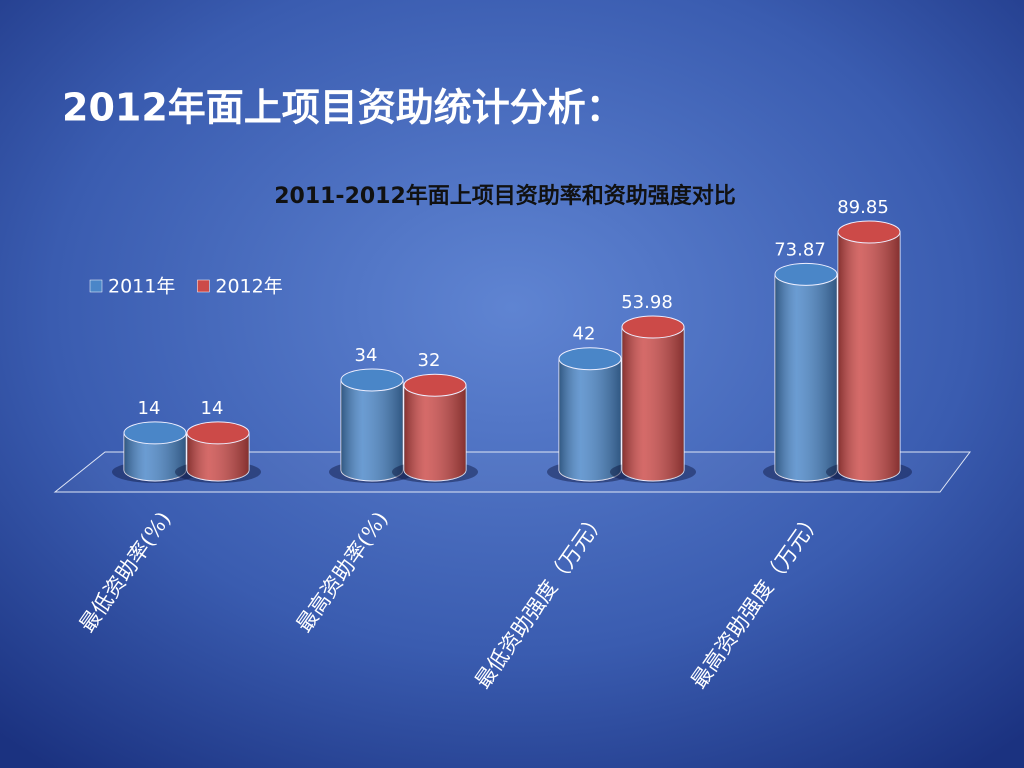 This screenshot has height=768, width=1024. I want to click on value-label: 42, so click(584, 334).